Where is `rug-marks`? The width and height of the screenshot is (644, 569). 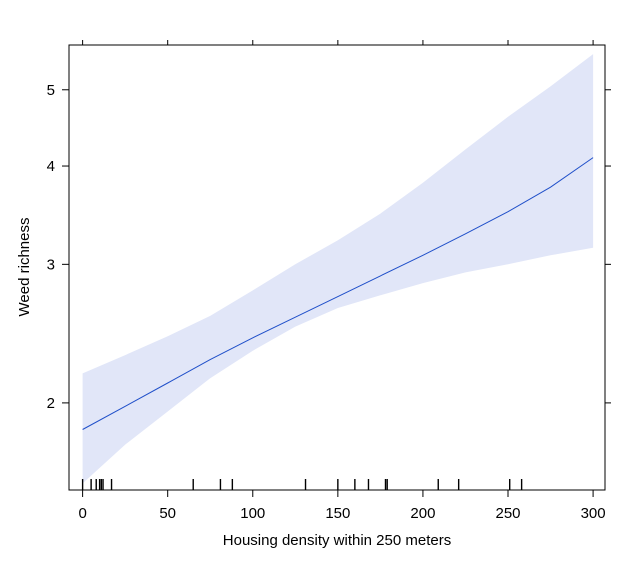
rug-marks is located at coordinates (302, 484).